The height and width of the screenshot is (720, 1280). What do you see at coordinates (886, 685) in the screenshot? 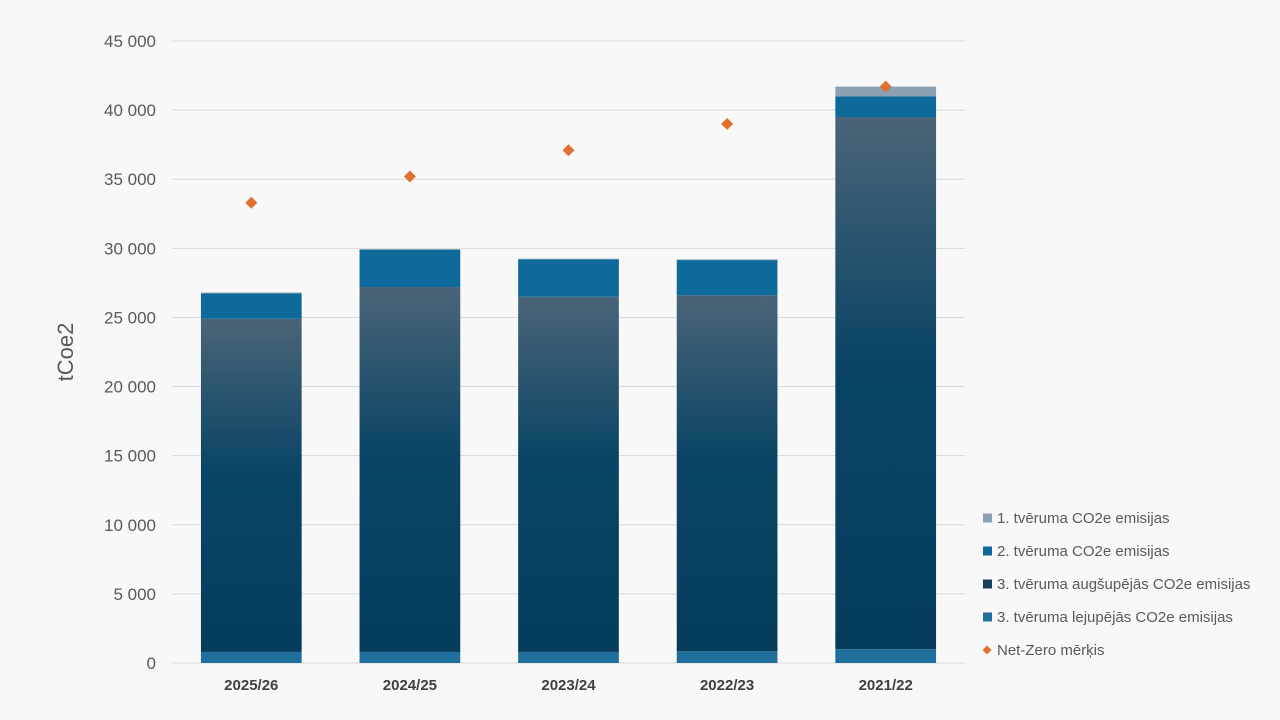
I see `x-tick-label: 2021/22` at bounding box center [886, 685].